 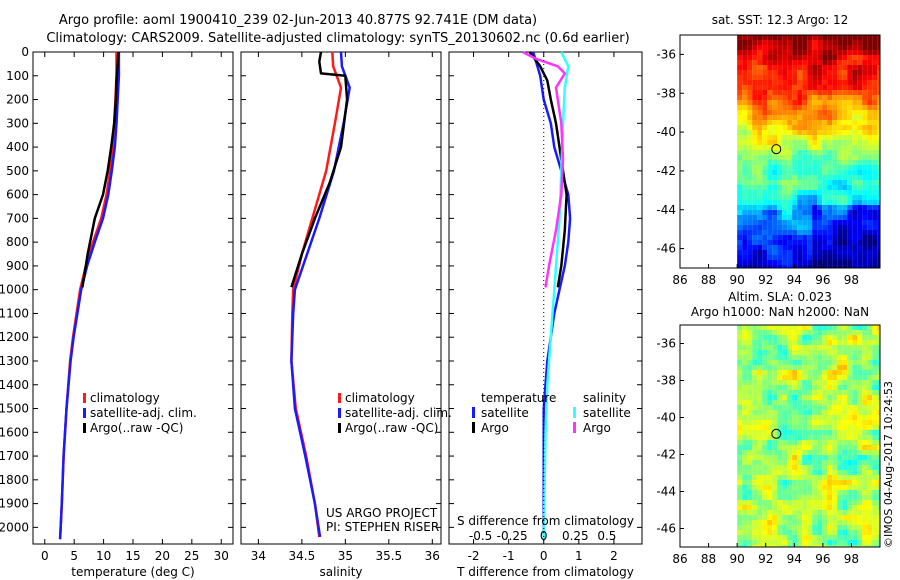 I want to click on temperature-series-satellite, so click(x=89, y=296).